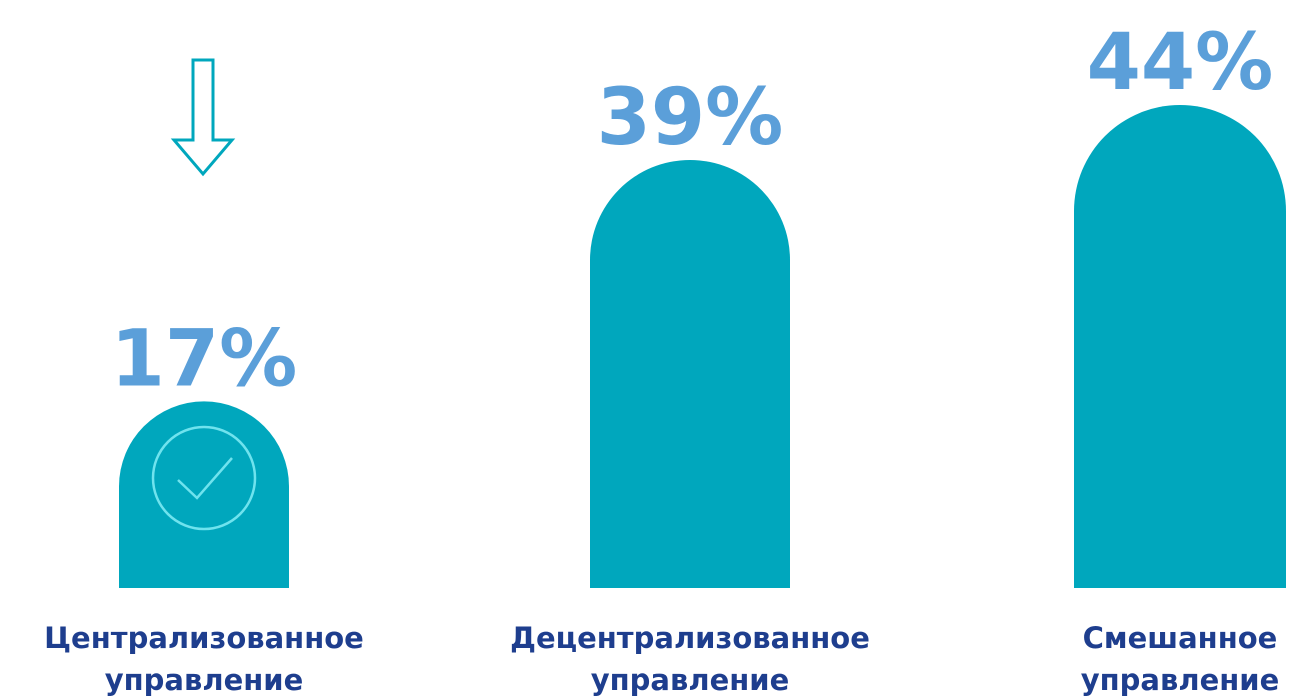 This screenshot has width=1311, height=700. I want to click on value-label: 44%, so click(1180, 63).